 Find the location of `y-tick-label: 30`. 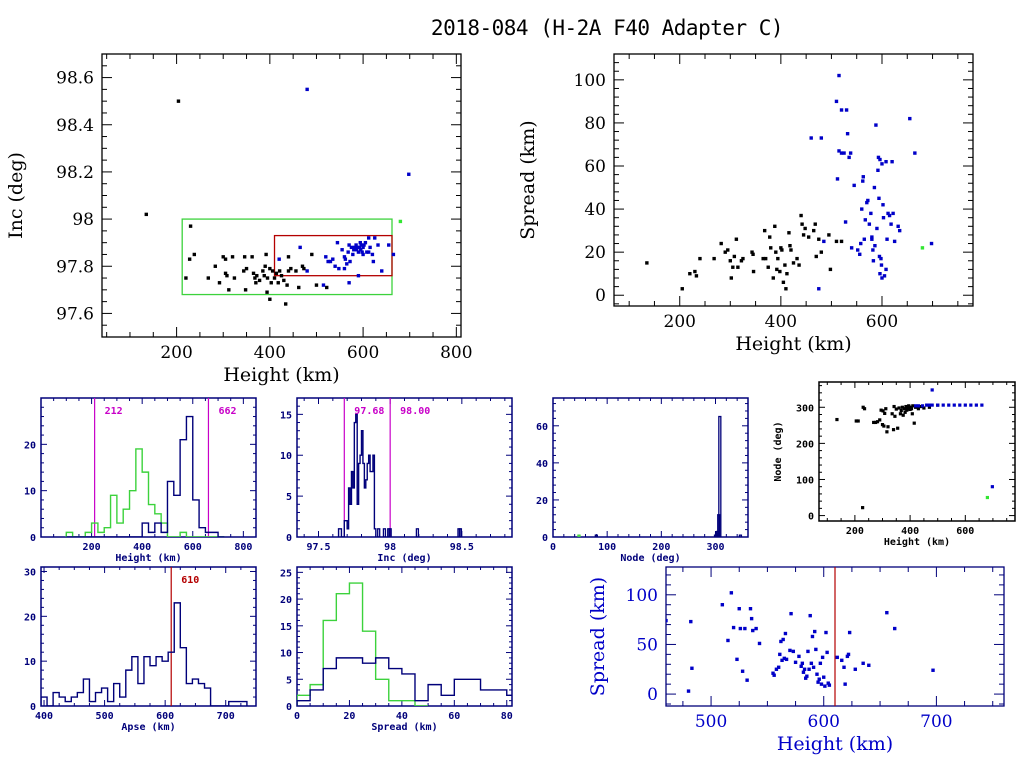

y-tick-label: 30 is located at coordinates (30, 572).